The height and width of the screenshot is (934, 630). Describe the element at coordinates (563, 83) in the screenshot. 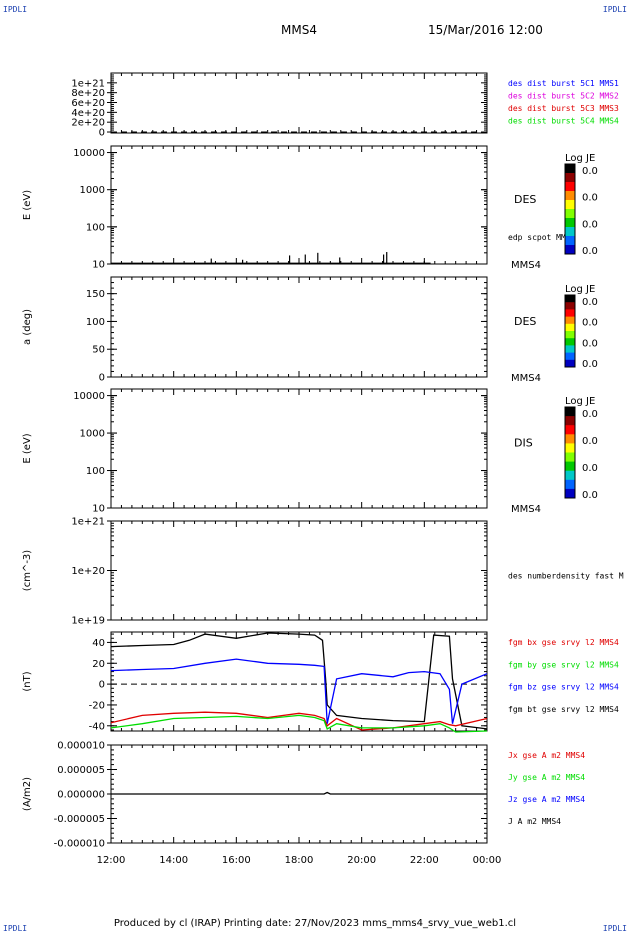

I see `legend-entry: des dist burst 5C1 MMS1` at that location.